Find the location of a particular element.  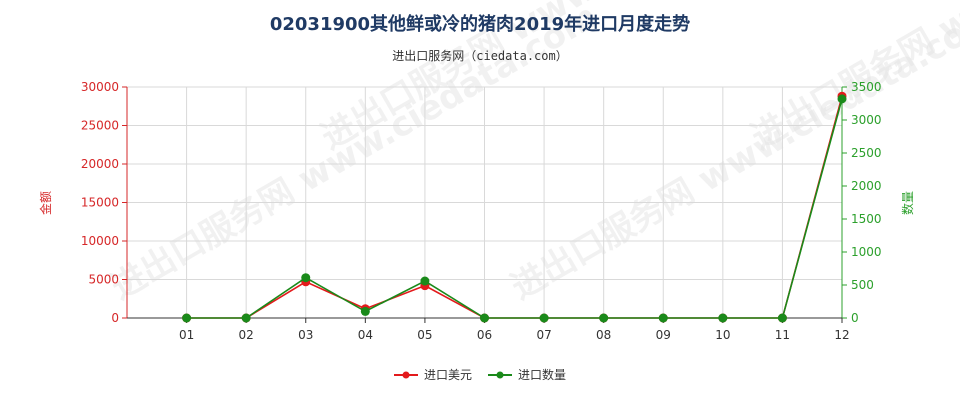

x-tick-label: 01 is located at coordinates (186, 335).